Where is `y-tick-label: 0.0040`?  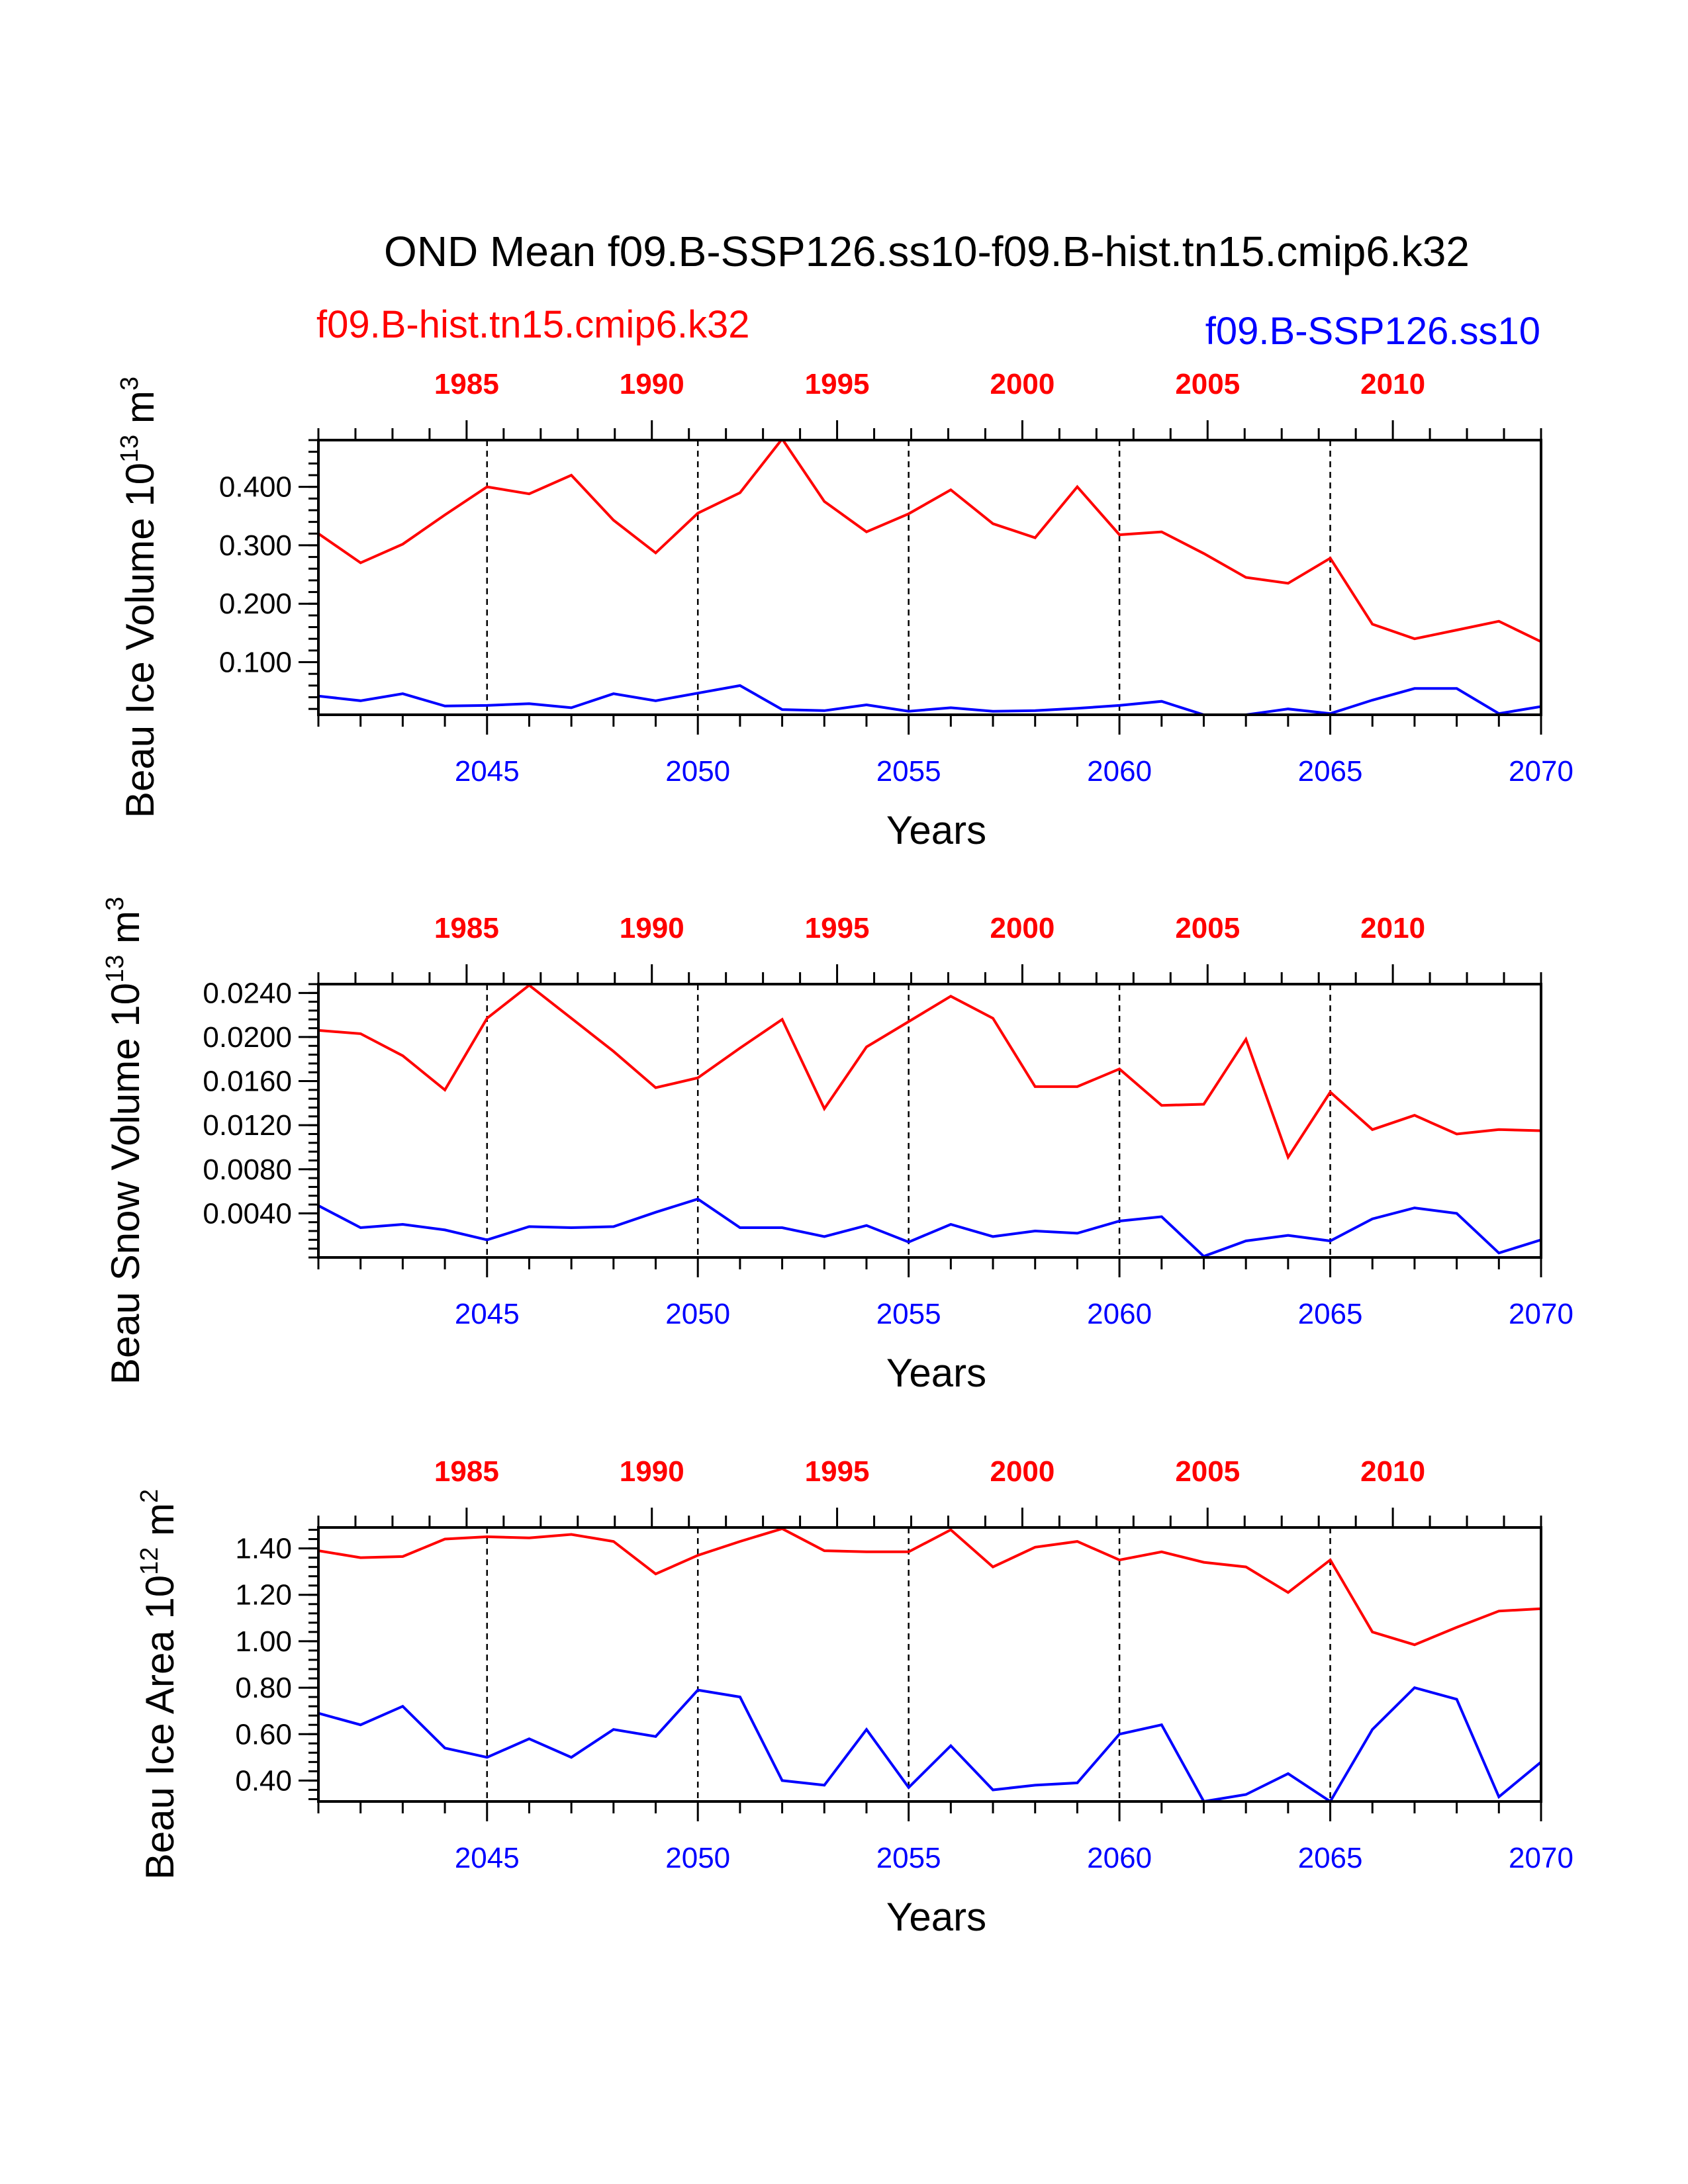 y-tick-label: 0.0040 is located at coordinates (247, 1213).